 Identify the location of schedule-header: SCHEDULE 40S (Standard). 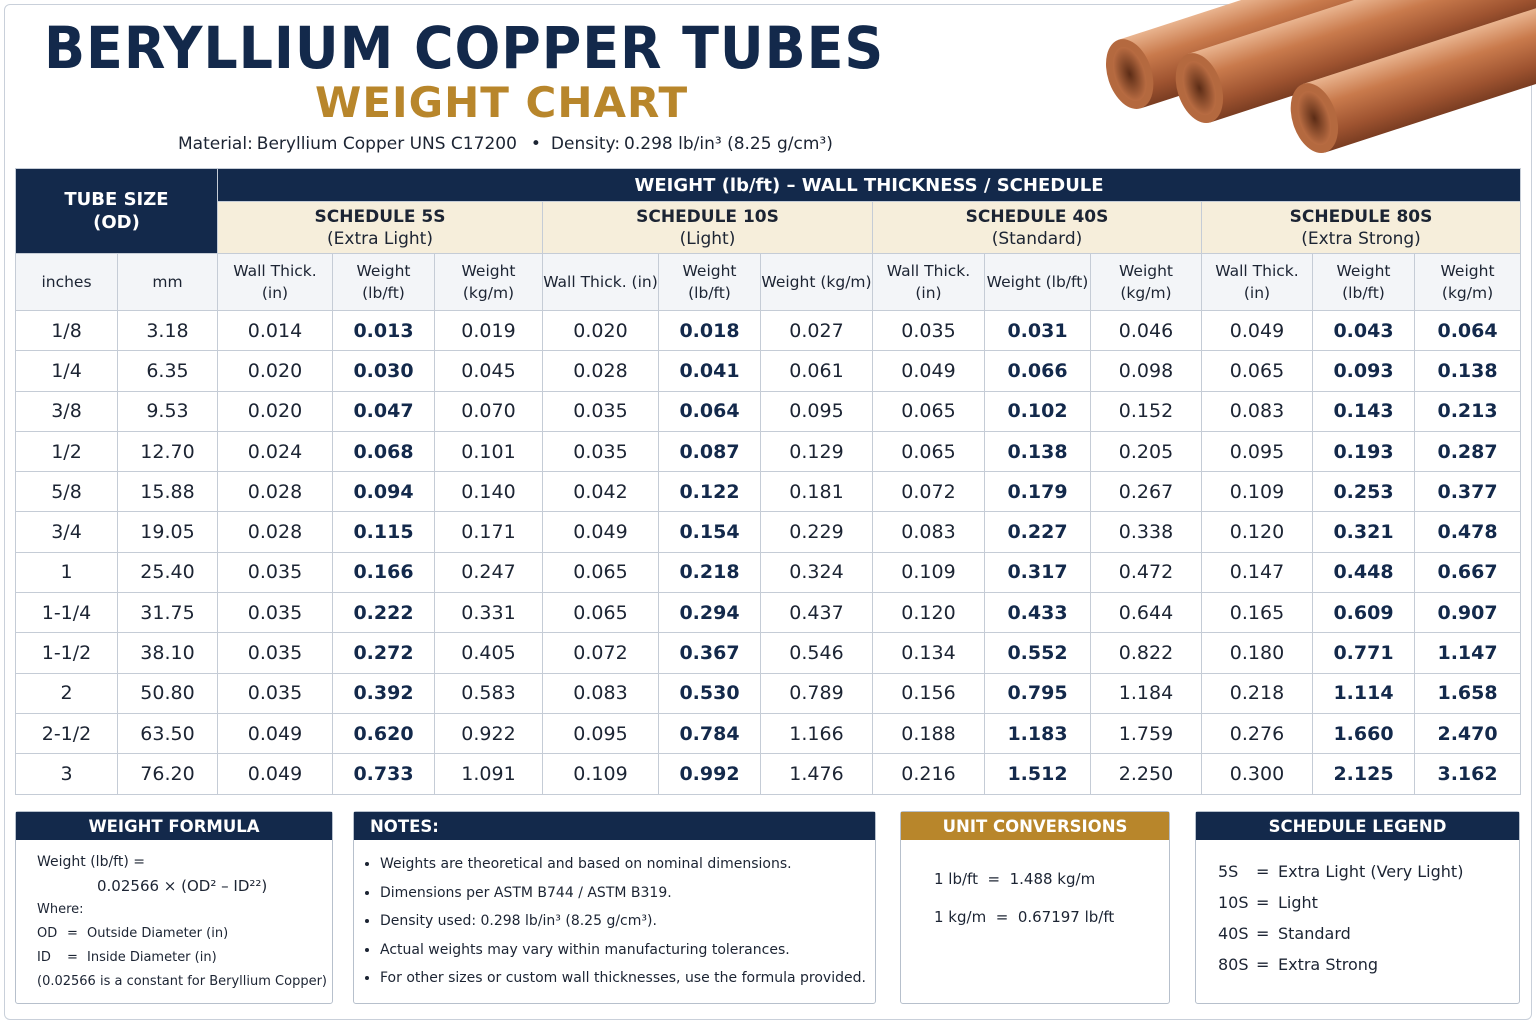
(1037, 227).